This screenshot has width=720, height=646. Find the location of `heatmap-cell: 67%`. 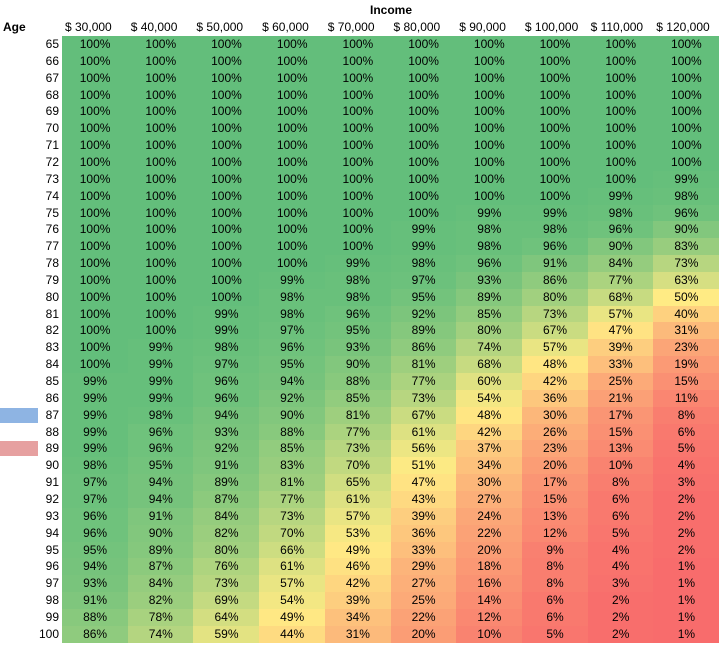

heatmap-cell: 67% is located at coordinates (555, 331).